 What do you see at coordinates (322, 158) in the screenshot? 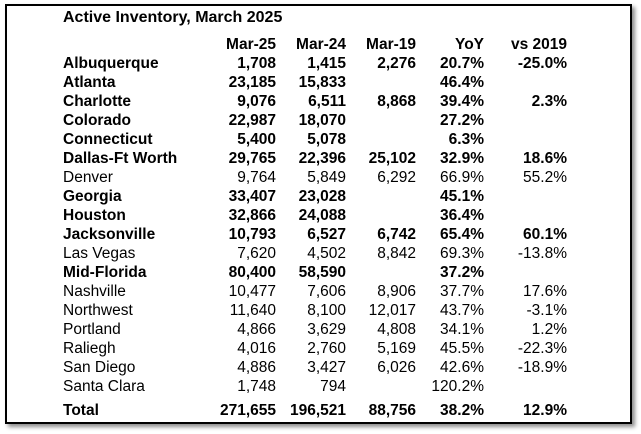
I see `cell-mar24: 22,396` at bounding box center [322, 158].